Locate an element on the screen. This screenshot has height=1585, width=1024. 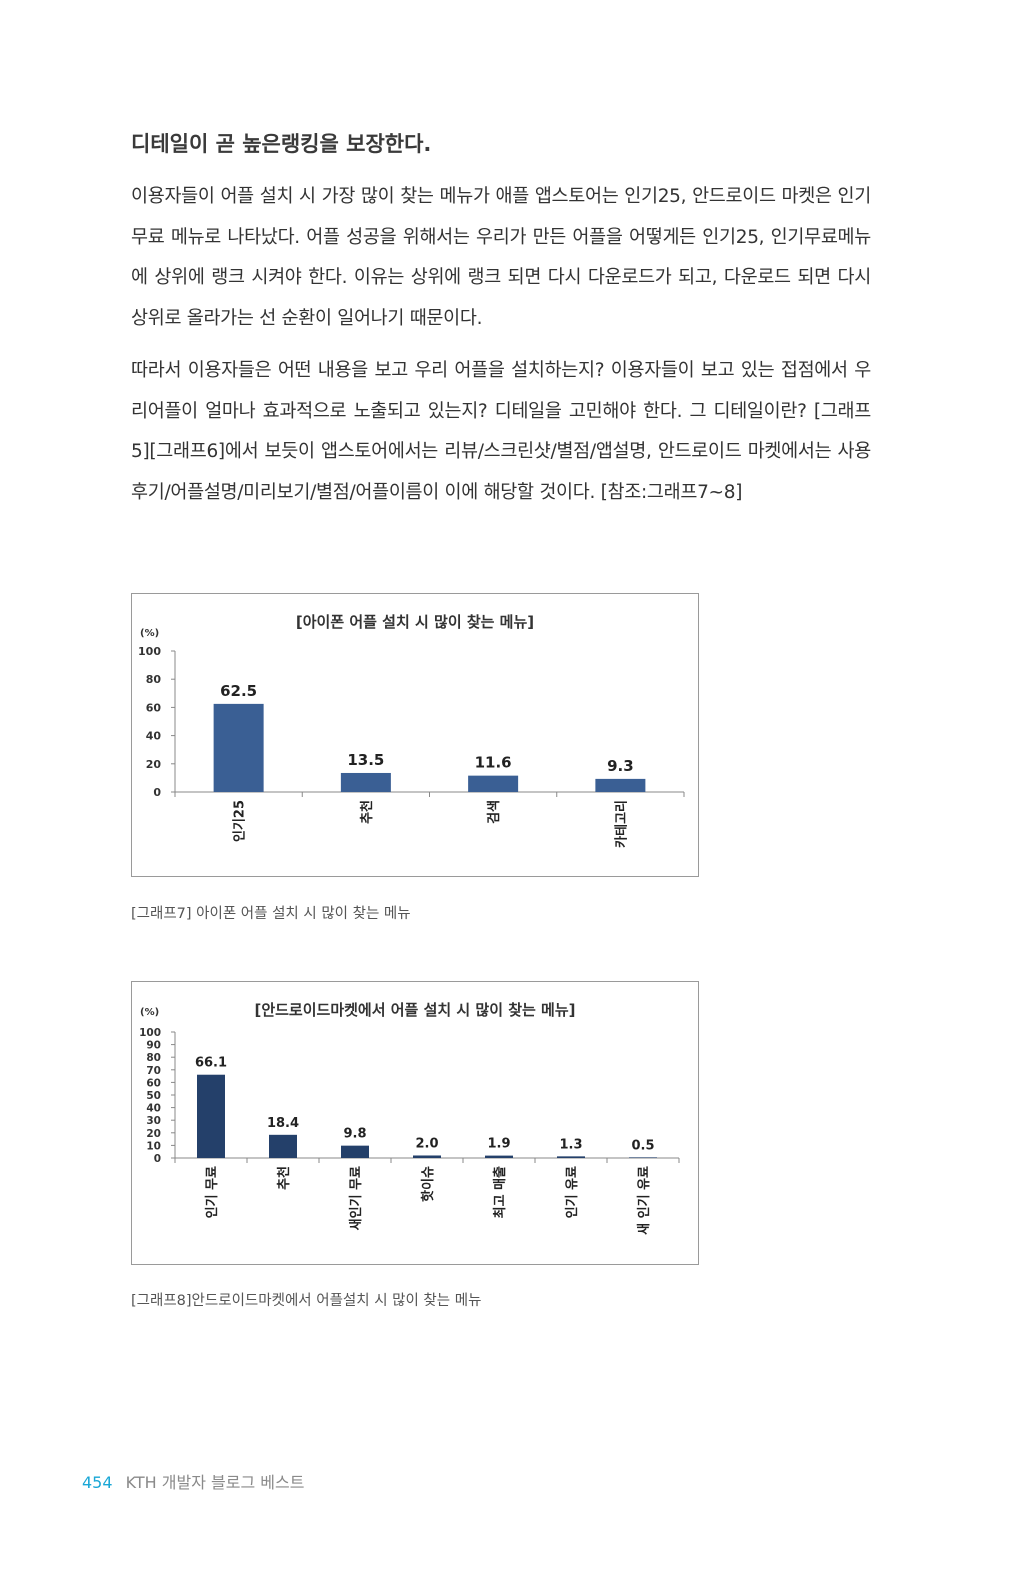
value-label-5: 1.3 is located at coordinates (570, 1144).